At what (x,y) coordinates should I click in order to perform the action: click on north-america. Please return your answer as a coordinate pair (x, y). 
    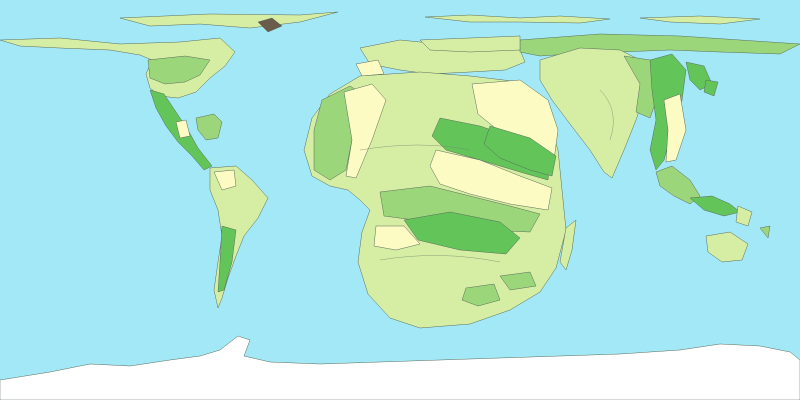
    Looking at the image, I should click on (118, 68).